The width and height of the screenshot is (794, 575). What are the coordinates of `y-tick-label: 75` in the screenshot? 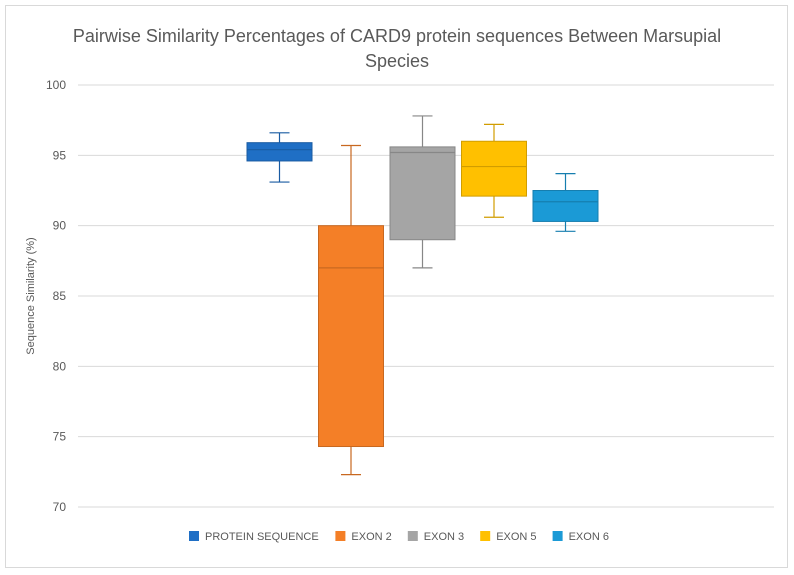 It's located at (60, 437).